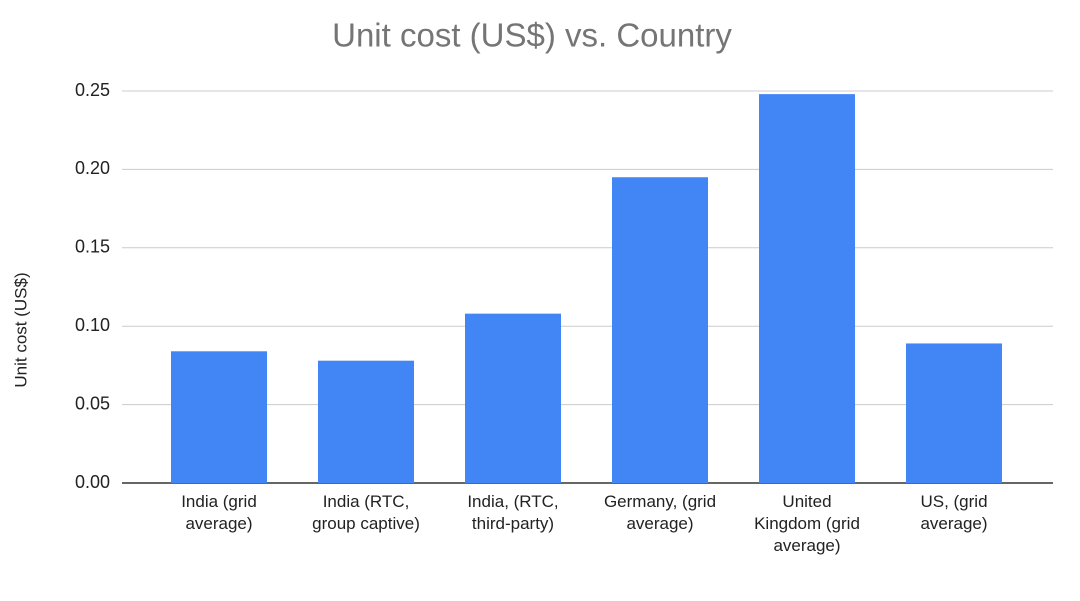  What do you see at coordinates (92, 482) in the screenshot?
I see `y-tick-label: 0.00` at bounding box center [92, 482].